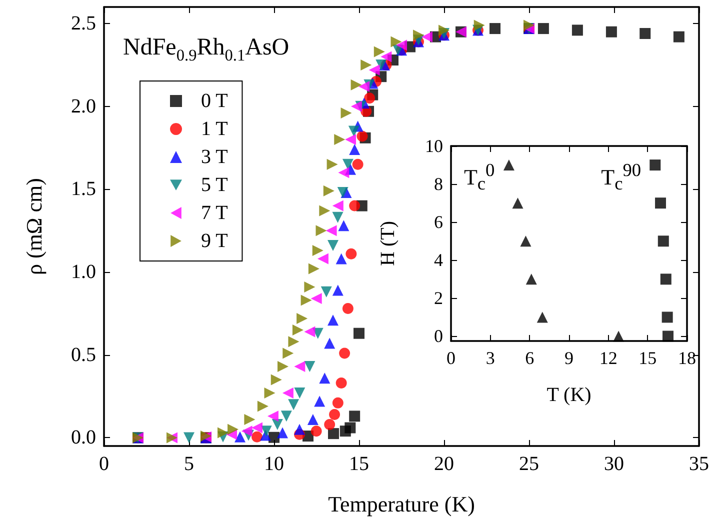  What do you see at coordinates (214, 129) in the screenshot?
I see `legend-label: 1 T` at bounding box center [214, 129].